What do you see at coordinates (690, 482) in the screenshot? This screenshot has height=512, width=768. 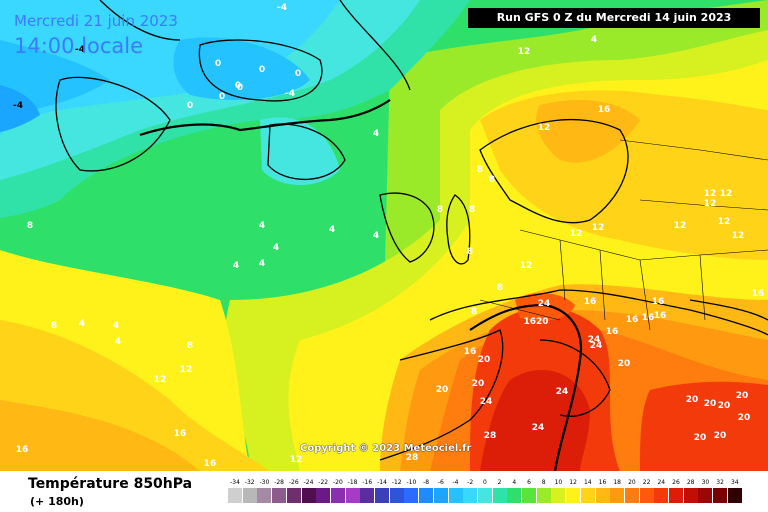 I see `legend-scale-label: 28` at bounding box center [690, 482].